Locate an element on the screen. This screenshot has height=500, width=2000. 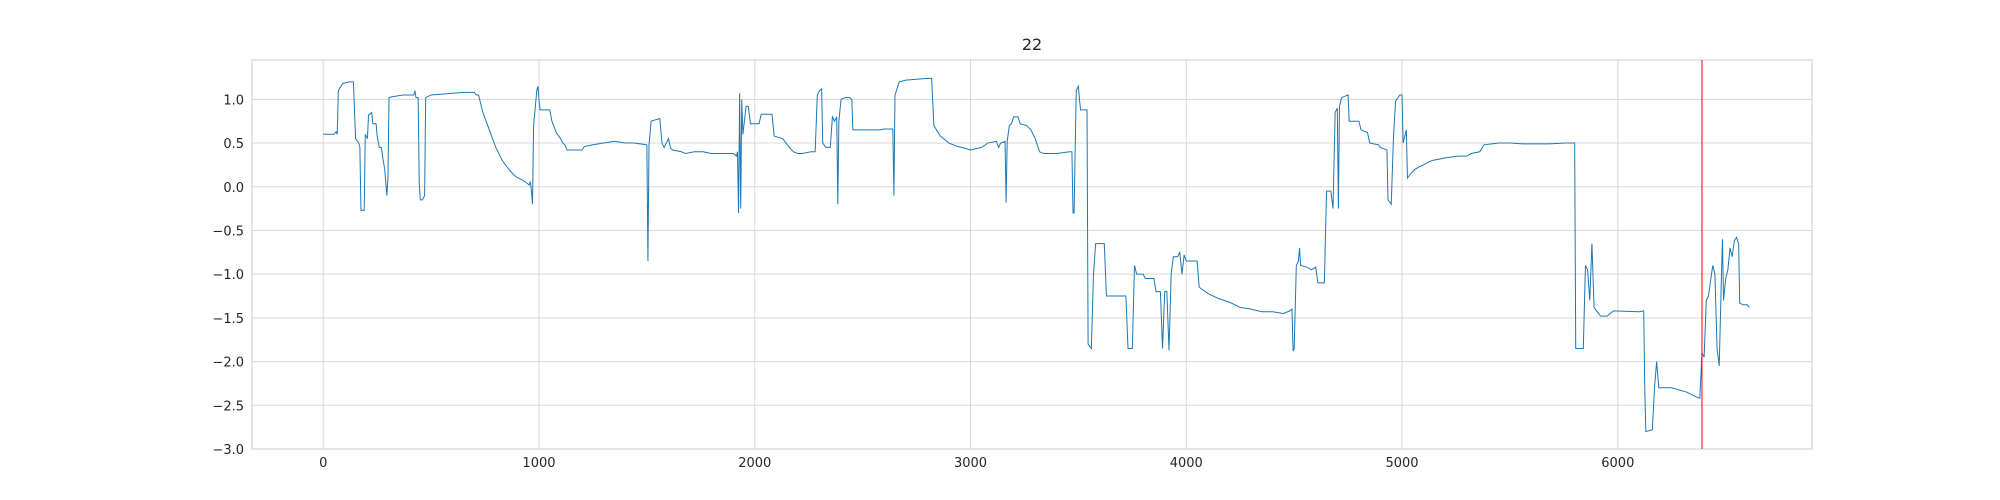
y-tick-label: −3.0 is located at coordinates (228, 450).